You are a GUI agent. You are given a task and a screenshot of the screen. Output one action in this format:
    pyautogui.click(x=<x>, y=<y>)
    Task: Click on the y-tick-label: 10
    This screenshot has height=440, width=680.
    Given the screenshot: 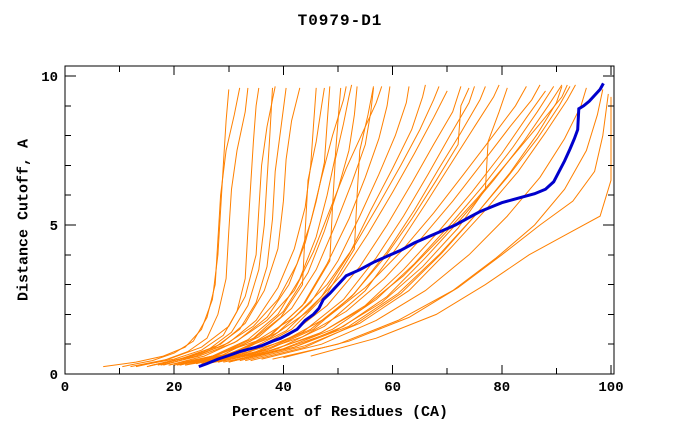 What is the action you would take?
    pyautogui.click(x=49, y=78)
    